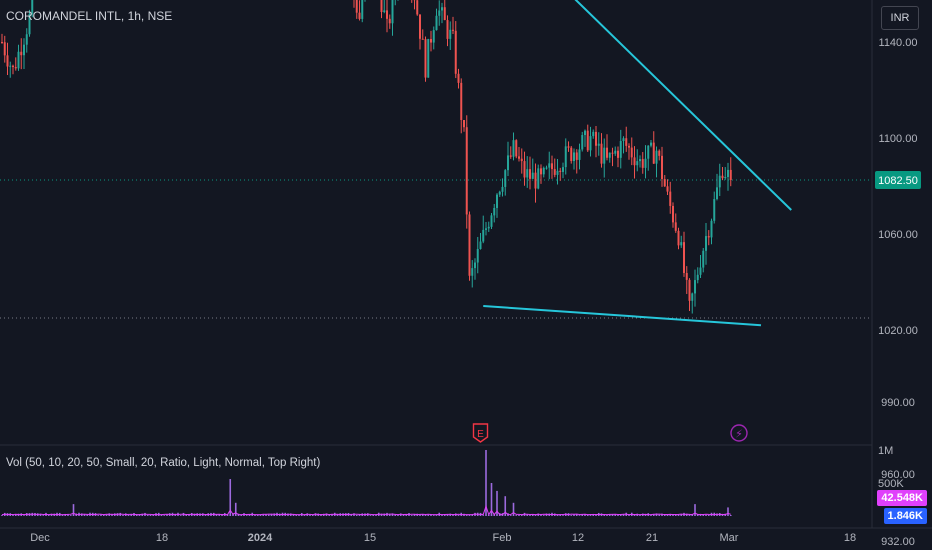  I want to click on event-markers: E ⚡, so click(610, 433).